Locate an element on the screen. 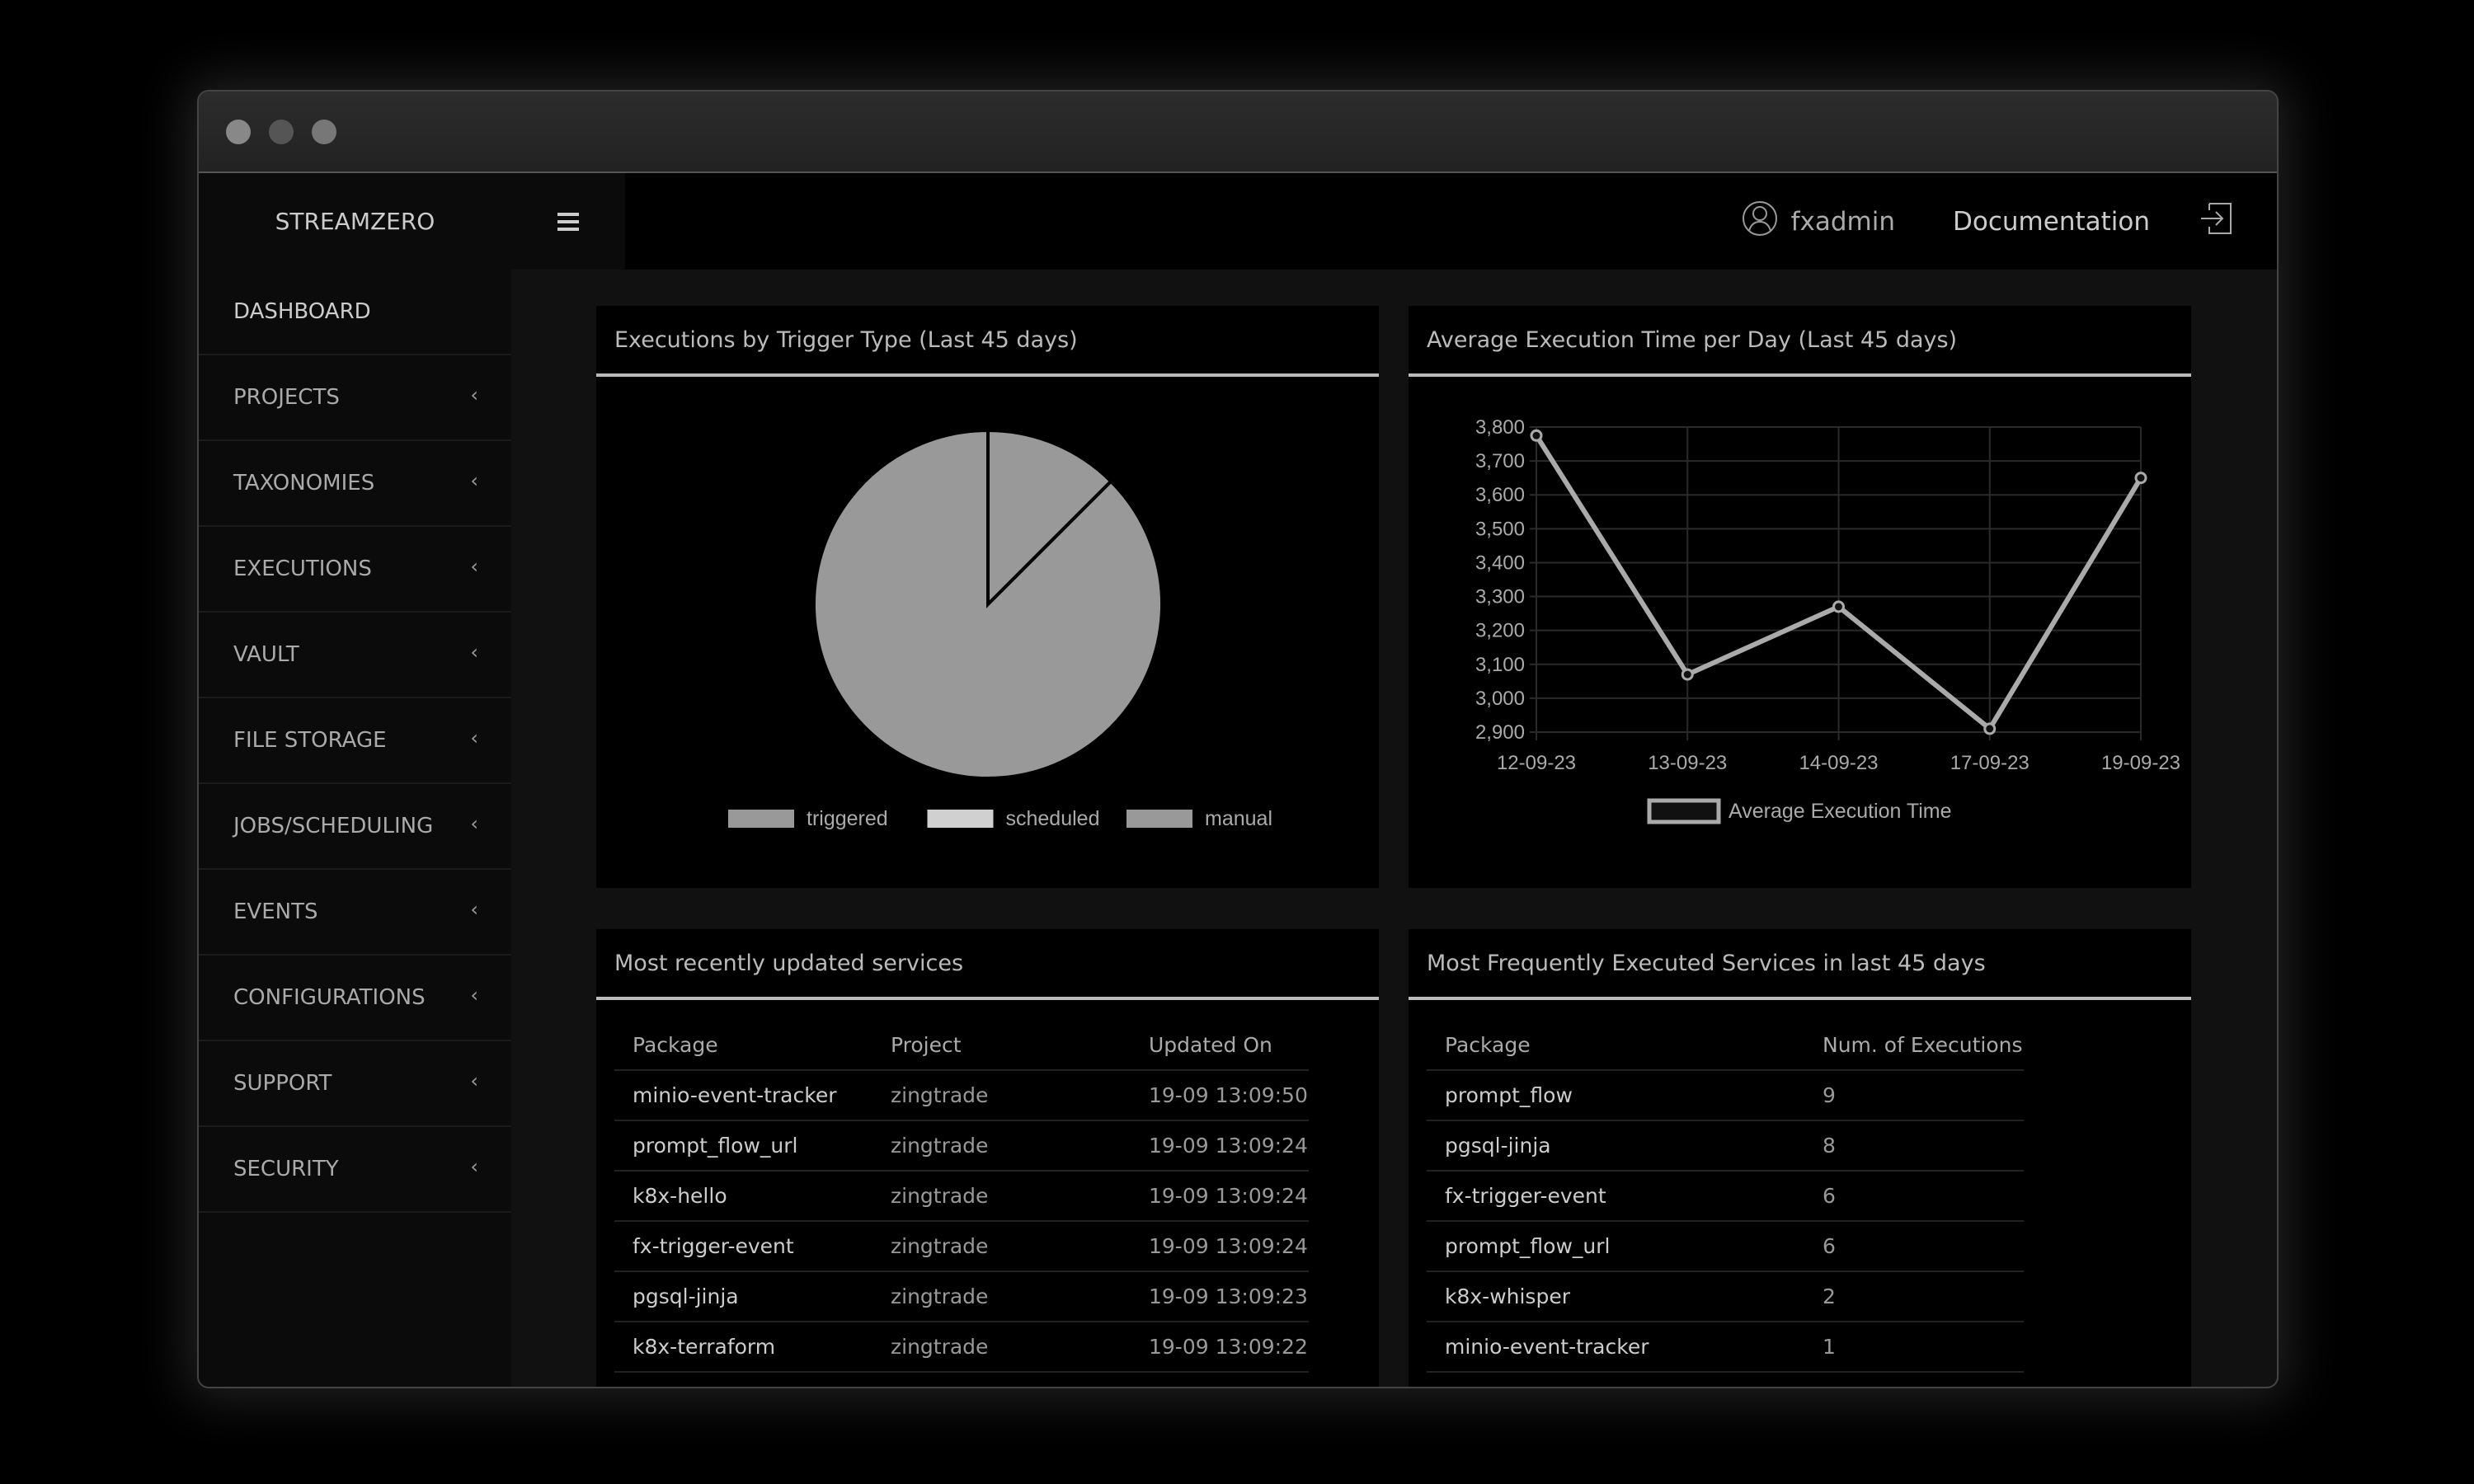 The image size is (2474, 1484). sidebar-item-jobs-scheduling: JOBS/SCHEDULING ‹ is located at coordinates (355, 827).